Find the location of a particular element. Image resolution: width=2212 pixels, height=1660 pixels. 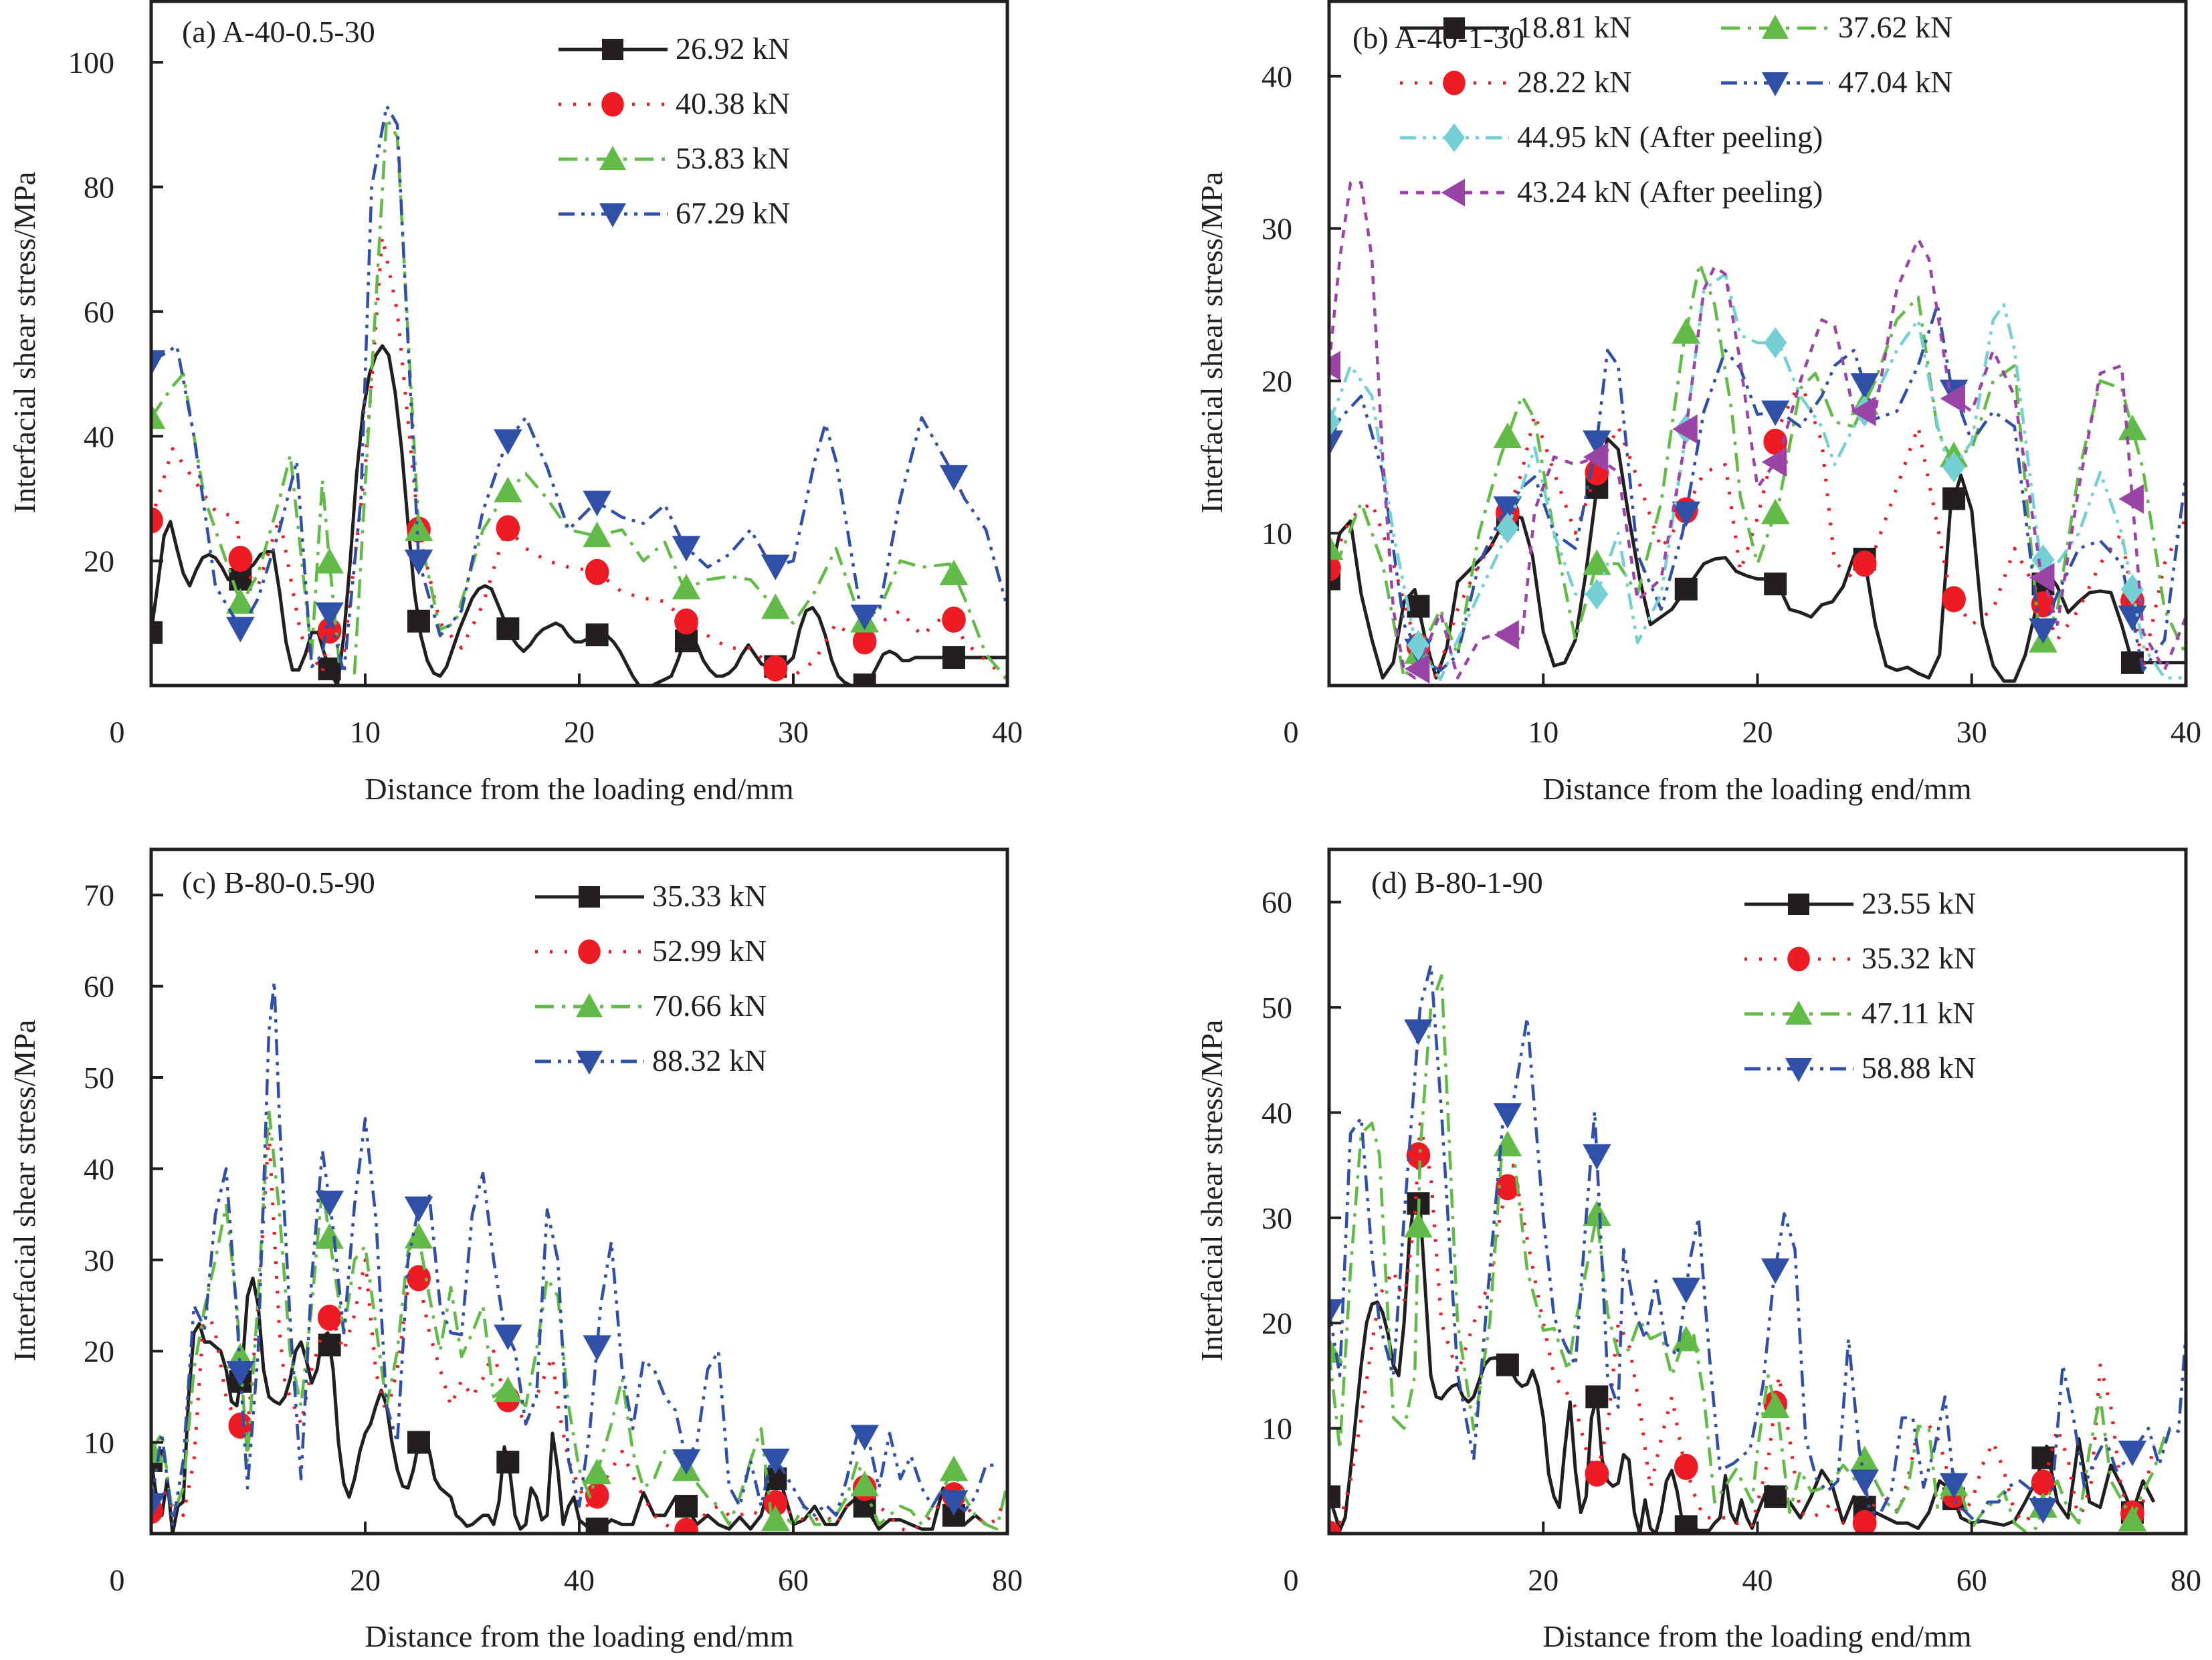

x-tick-label: 30 is located at coordinates (793, 732).